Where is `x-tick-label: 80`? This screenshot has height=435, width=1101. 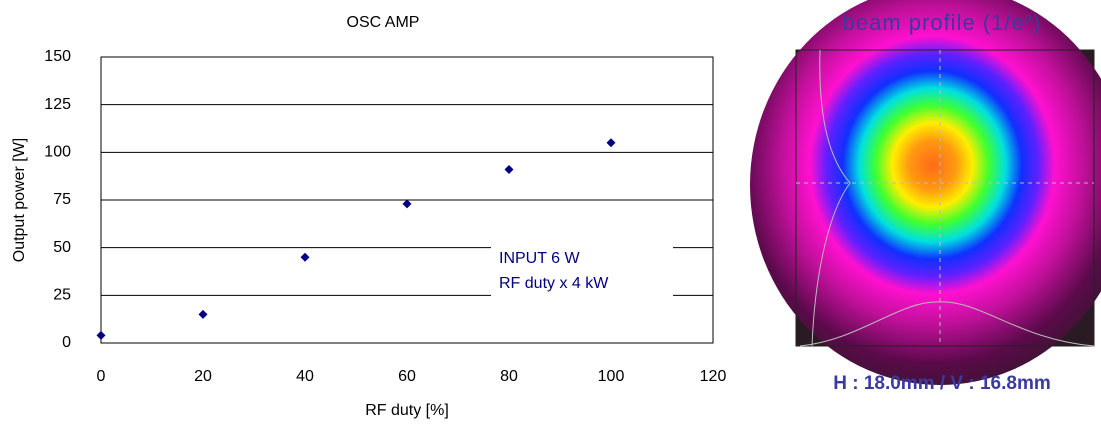
x-tick-label: 80 is located at coordinates (509, 376).